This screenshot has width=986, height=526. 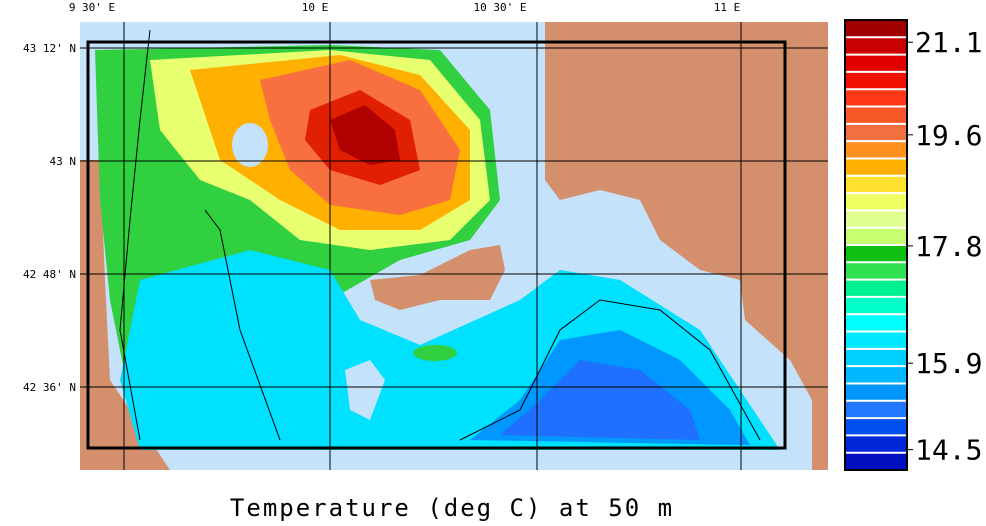 What do you see at coordinates (315, 7) in the screenshot?
I see `lon-label: 10 E` at bounding box center [315, 7].